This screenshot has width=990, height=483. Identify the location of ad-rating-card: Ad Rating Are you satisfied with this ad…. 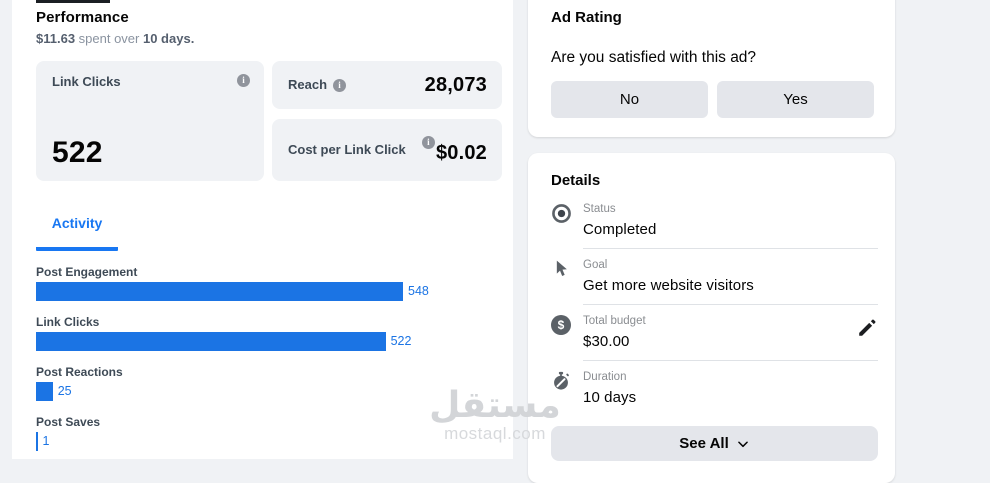
(711, 68).